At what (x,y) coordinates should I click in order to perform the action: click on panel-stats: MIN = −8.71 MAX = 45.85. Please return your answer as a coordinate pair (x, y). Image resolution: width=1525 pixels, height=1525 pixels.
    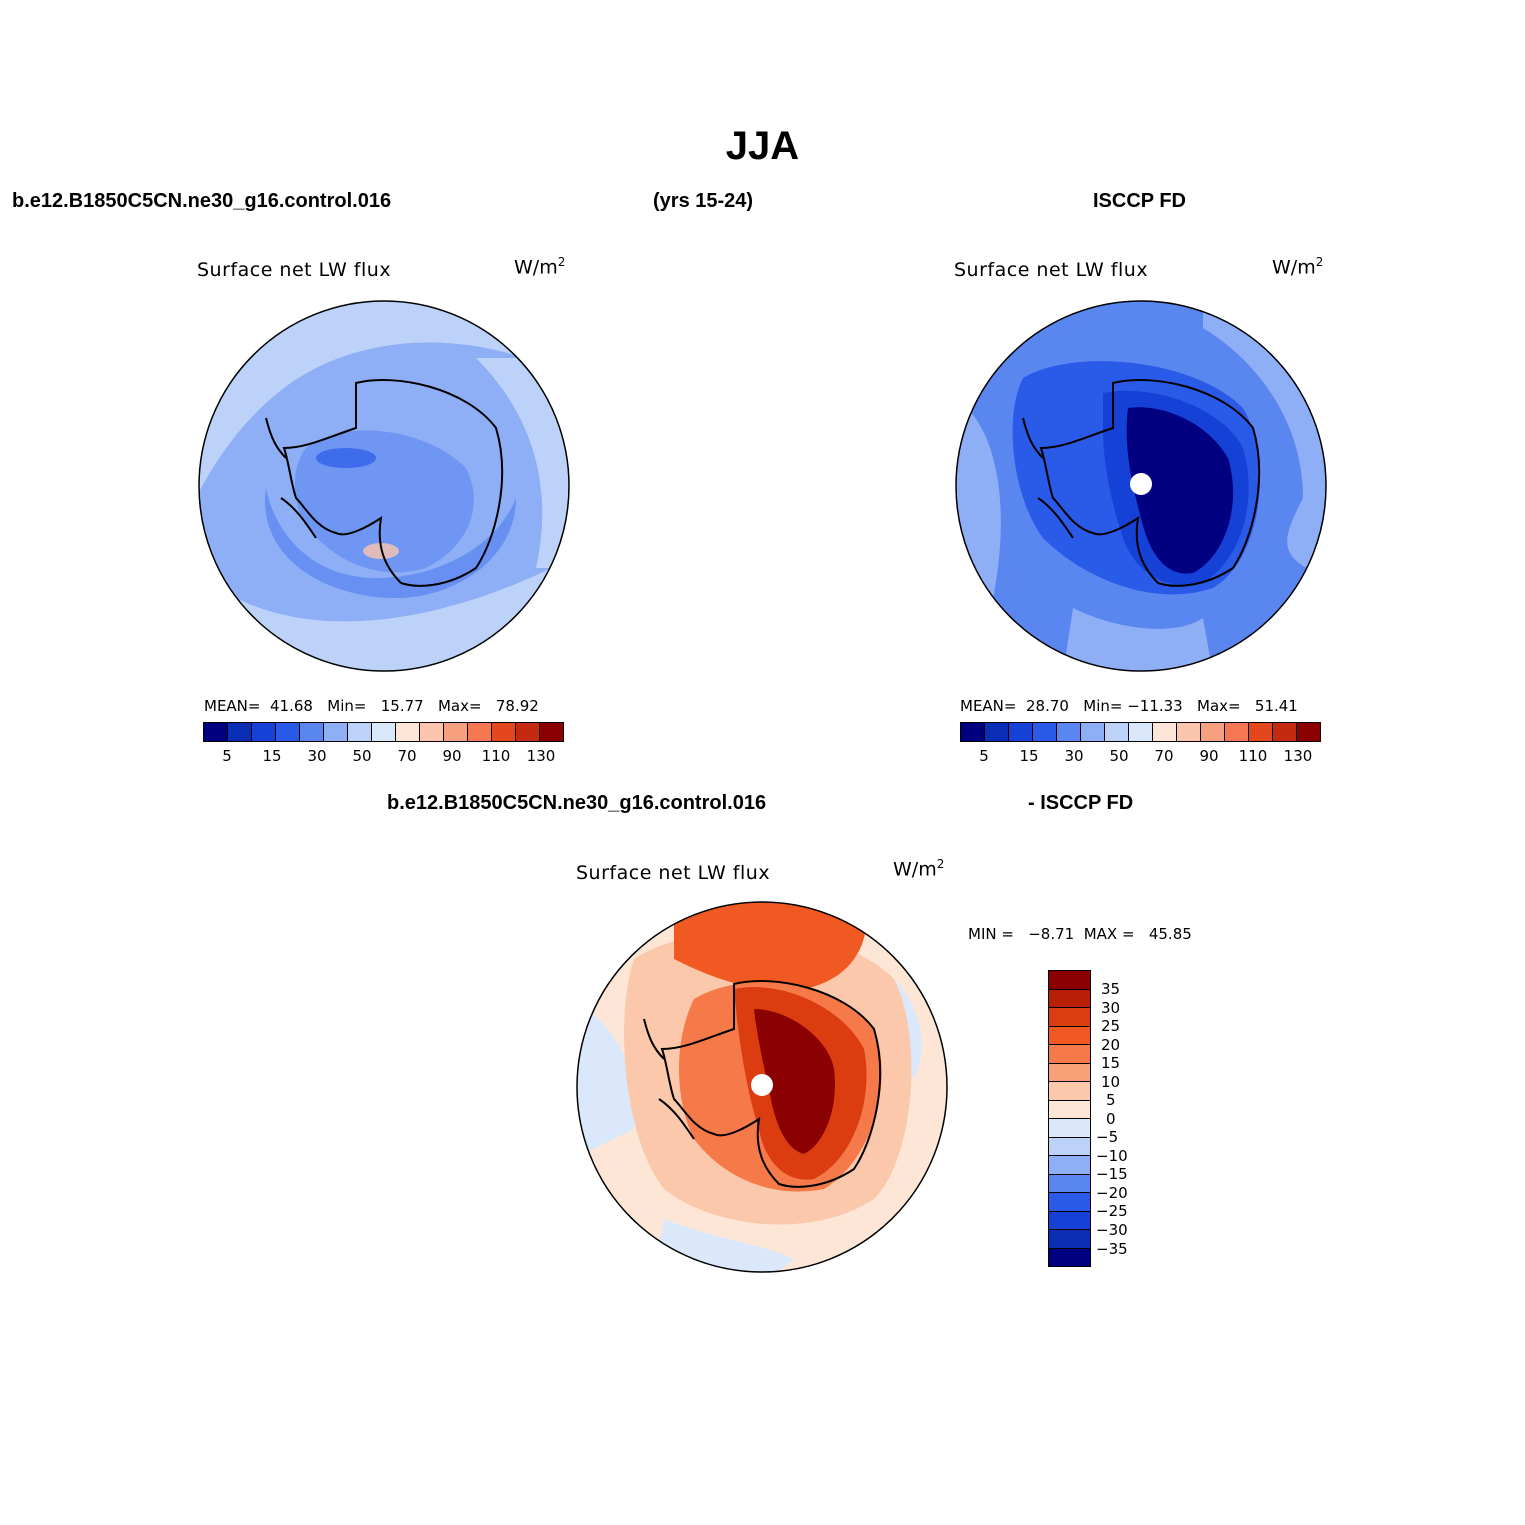
    Looking at the image, I should click on (1080, 934).